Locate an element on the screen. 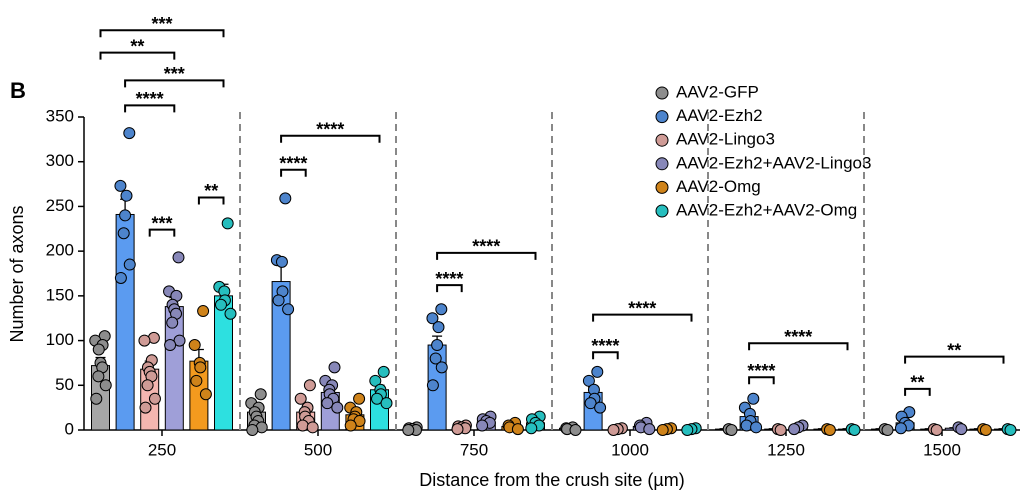  x-tick-label: 1000 is located at coordinates (630, 449).